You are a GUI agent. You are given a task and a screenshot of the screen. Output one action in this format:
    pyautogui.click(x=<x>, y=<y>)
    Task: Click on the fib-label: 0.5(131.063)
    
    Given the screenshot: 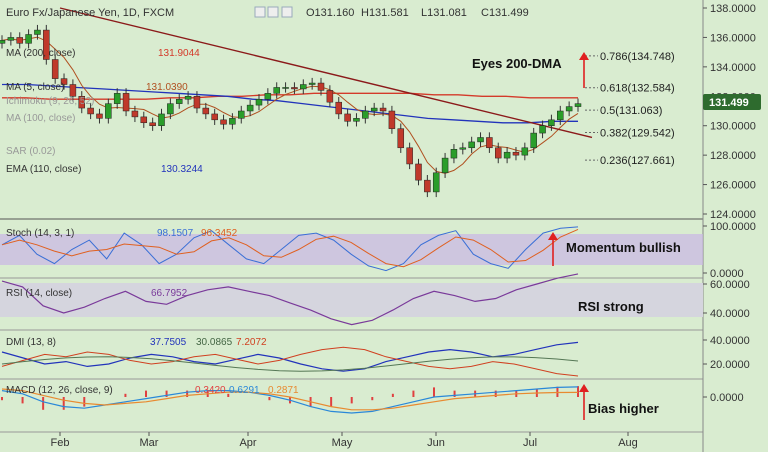 What is the action you would take?
    pyautogui.click(x=631, y=111)
    